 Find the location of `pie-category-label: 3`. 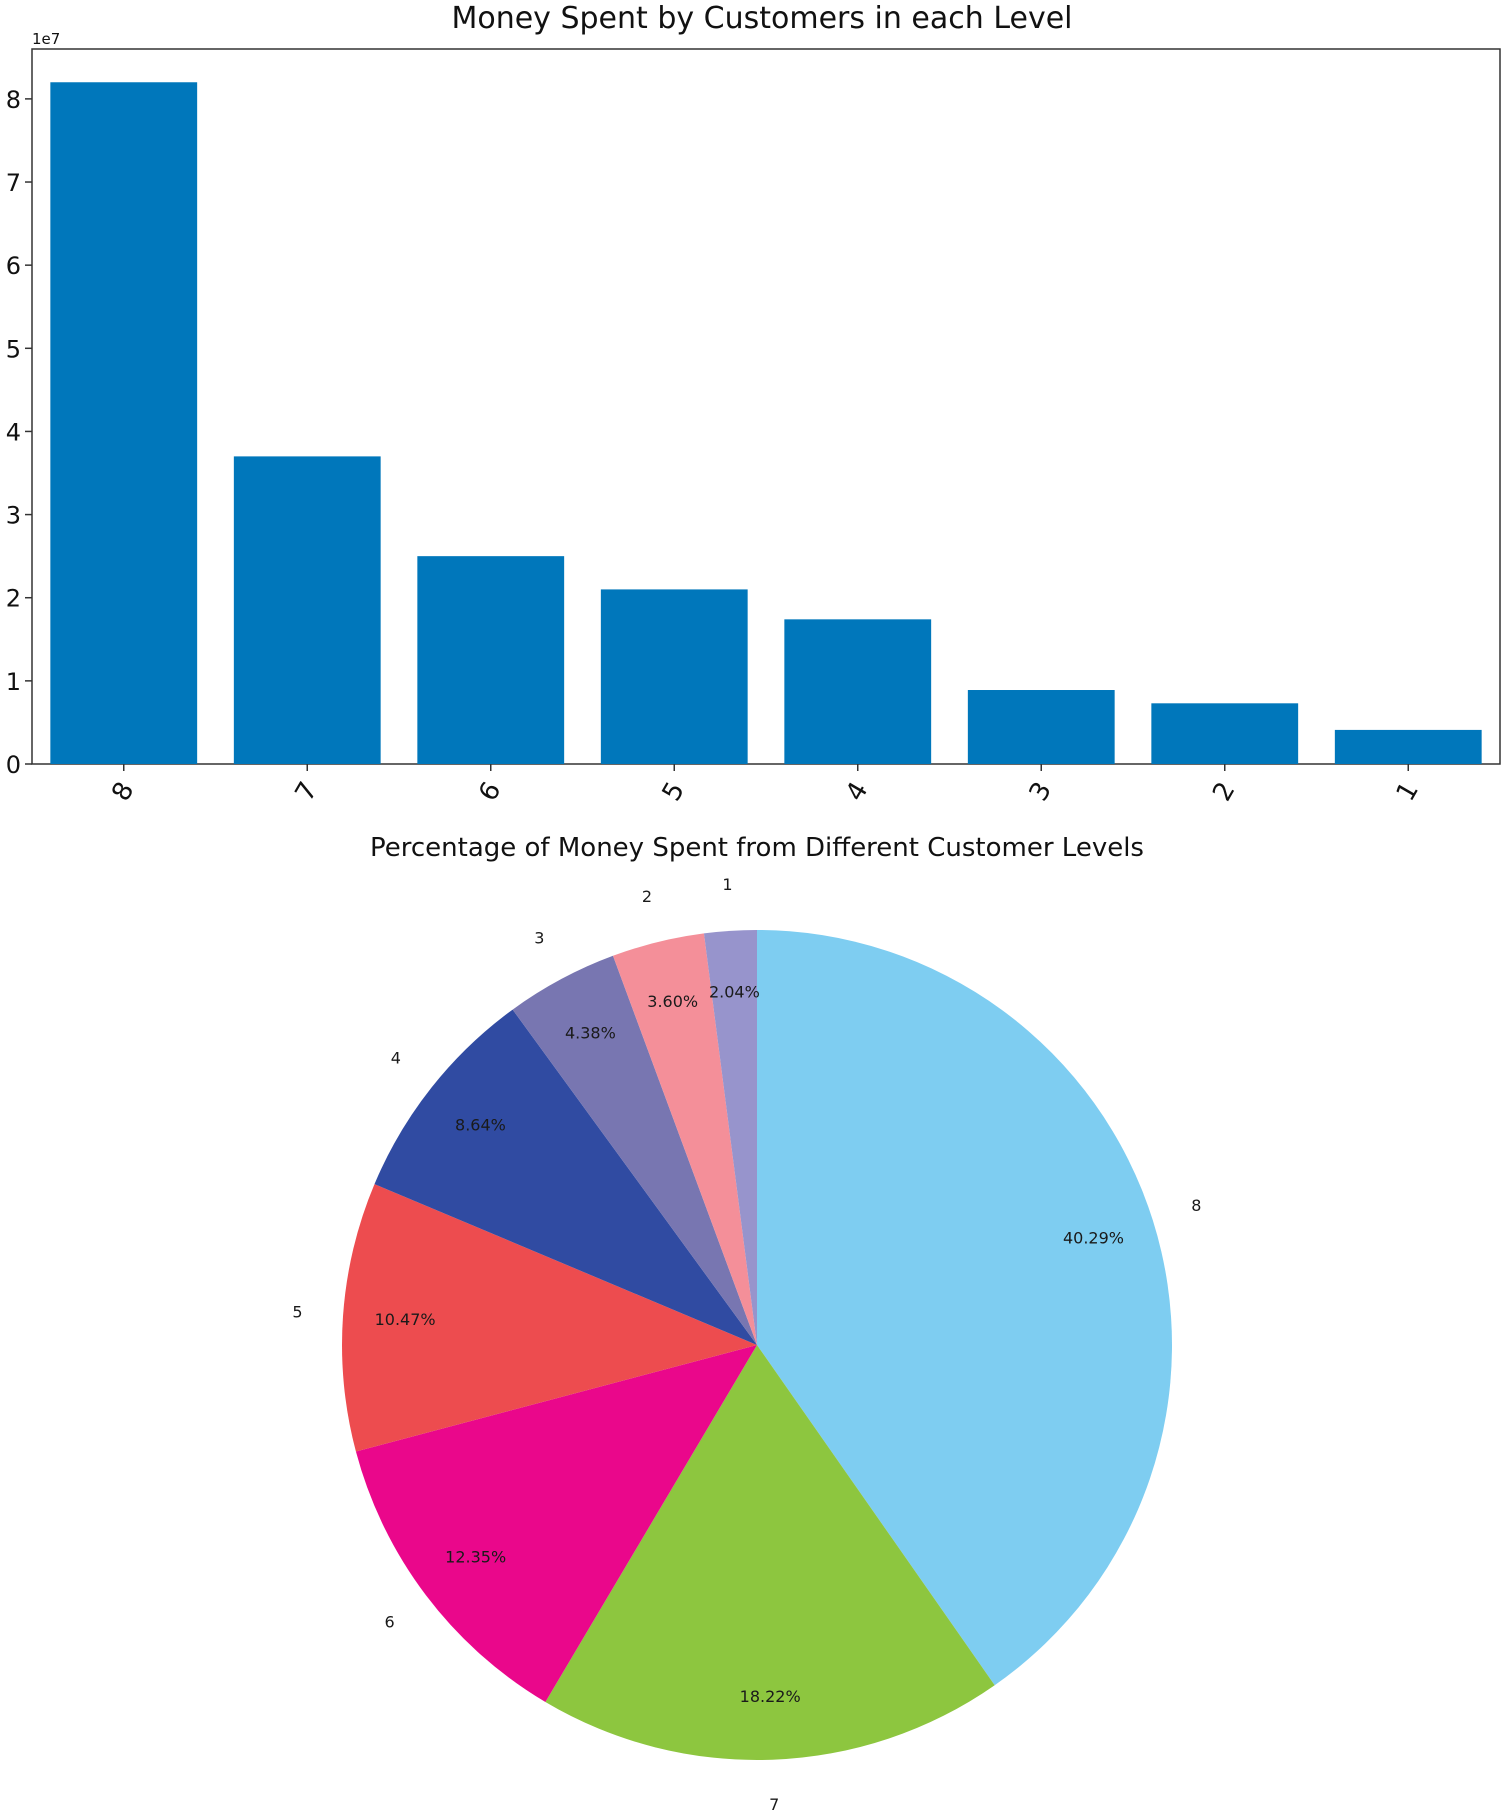

pie-category-label: 3 is located at coordinates (539, 937).